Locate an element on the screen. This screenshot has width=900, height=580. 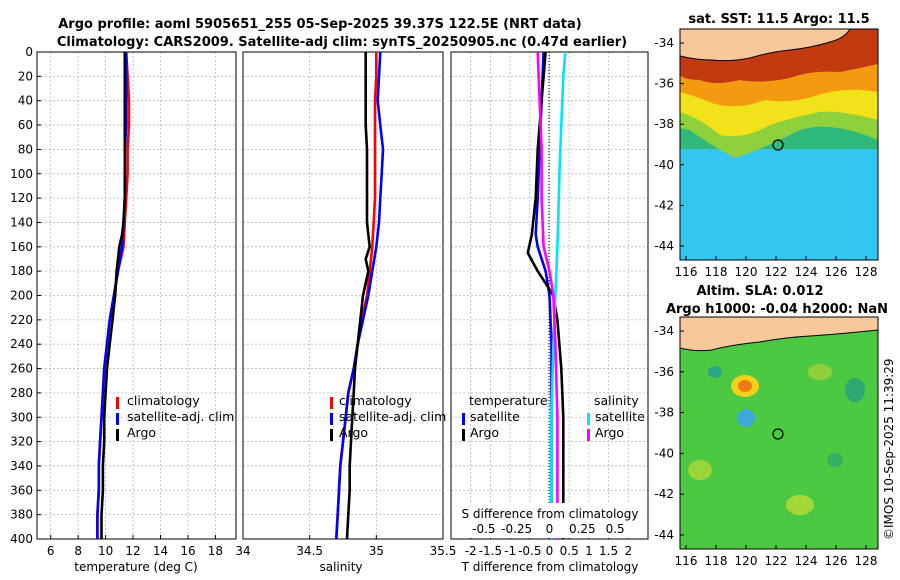
y-tick-label: 300 is located at coordinates (21, 417).